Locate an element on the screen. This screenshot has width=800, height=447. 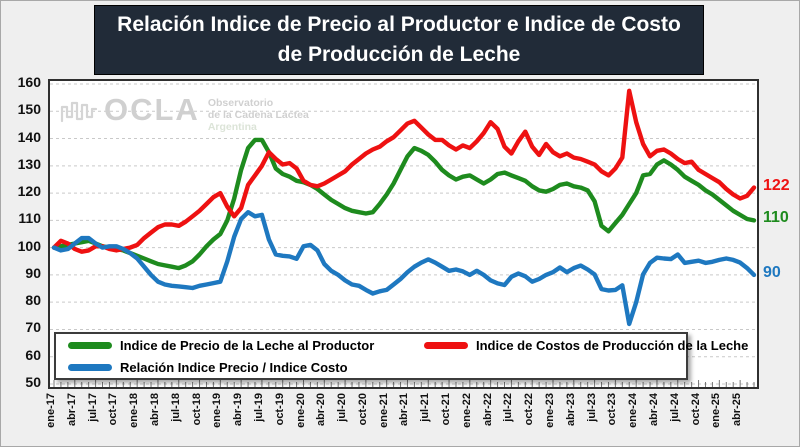
y-tick-label: 110 is located at coordinates (29, 218).